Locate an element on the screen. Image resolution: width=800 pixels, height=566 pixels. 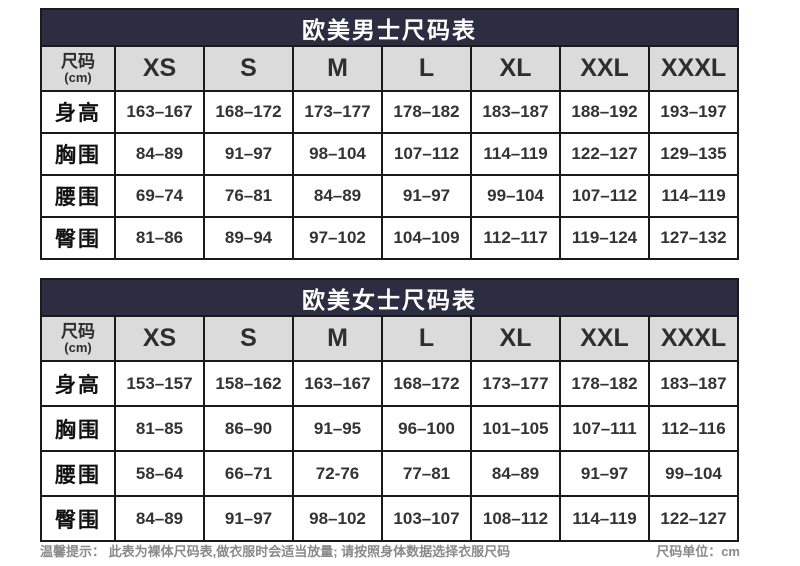
size-cell: 72-76 is located at coordinates (337, 473).